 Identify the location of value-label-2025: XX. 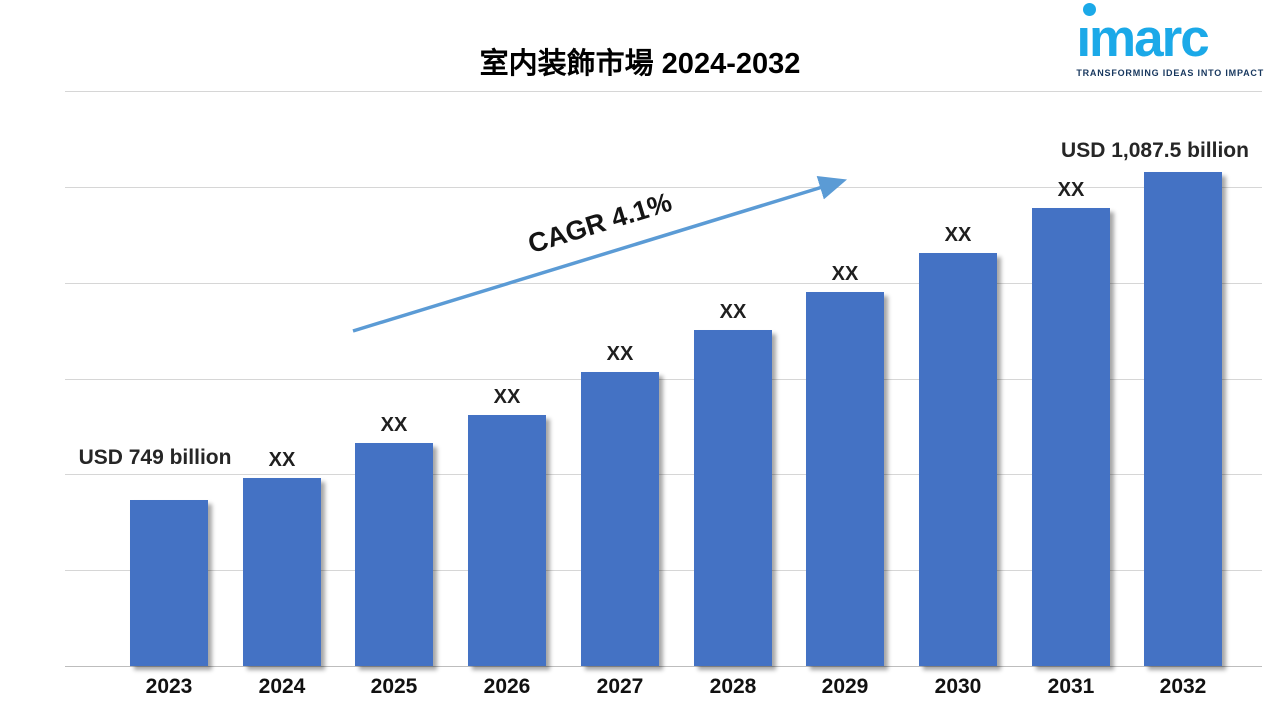
(394, 425).